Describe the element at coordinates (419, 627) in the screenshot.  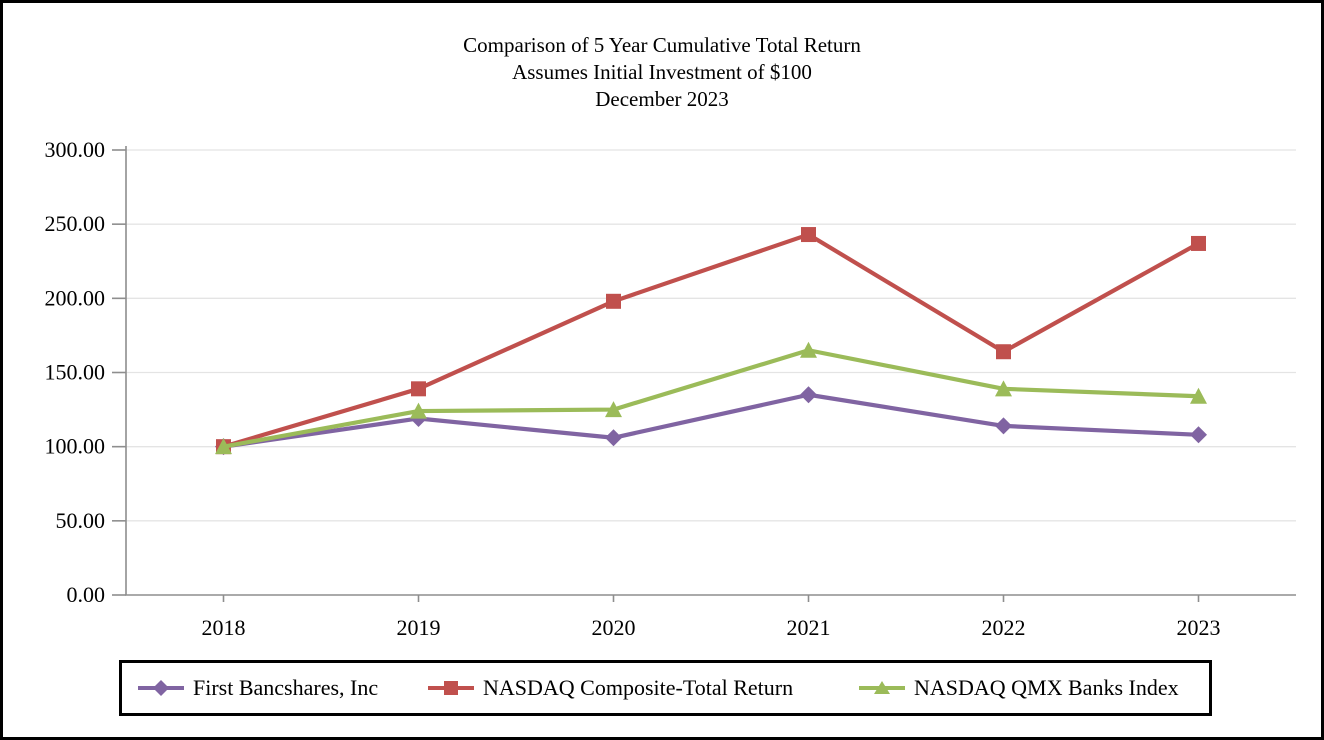
I see `x-tick-label: 2019` at that location.